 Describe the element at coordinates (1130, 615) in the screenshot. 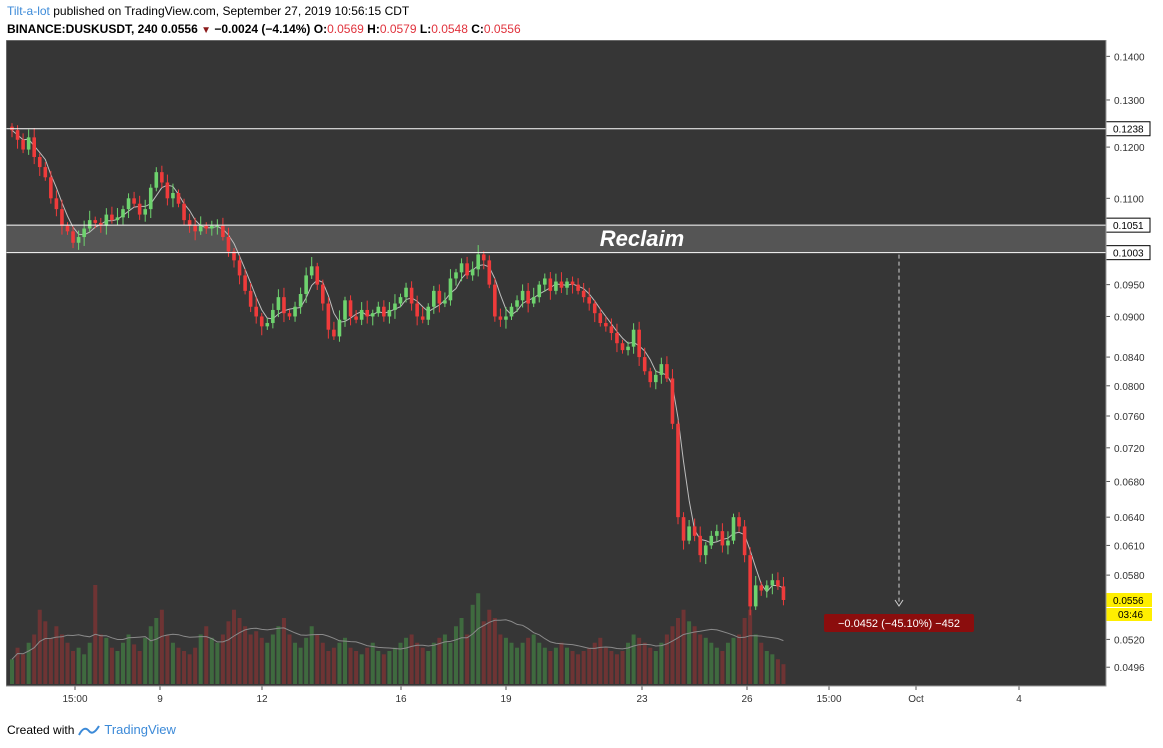

I see `countdown-label: 03:46` at that location.